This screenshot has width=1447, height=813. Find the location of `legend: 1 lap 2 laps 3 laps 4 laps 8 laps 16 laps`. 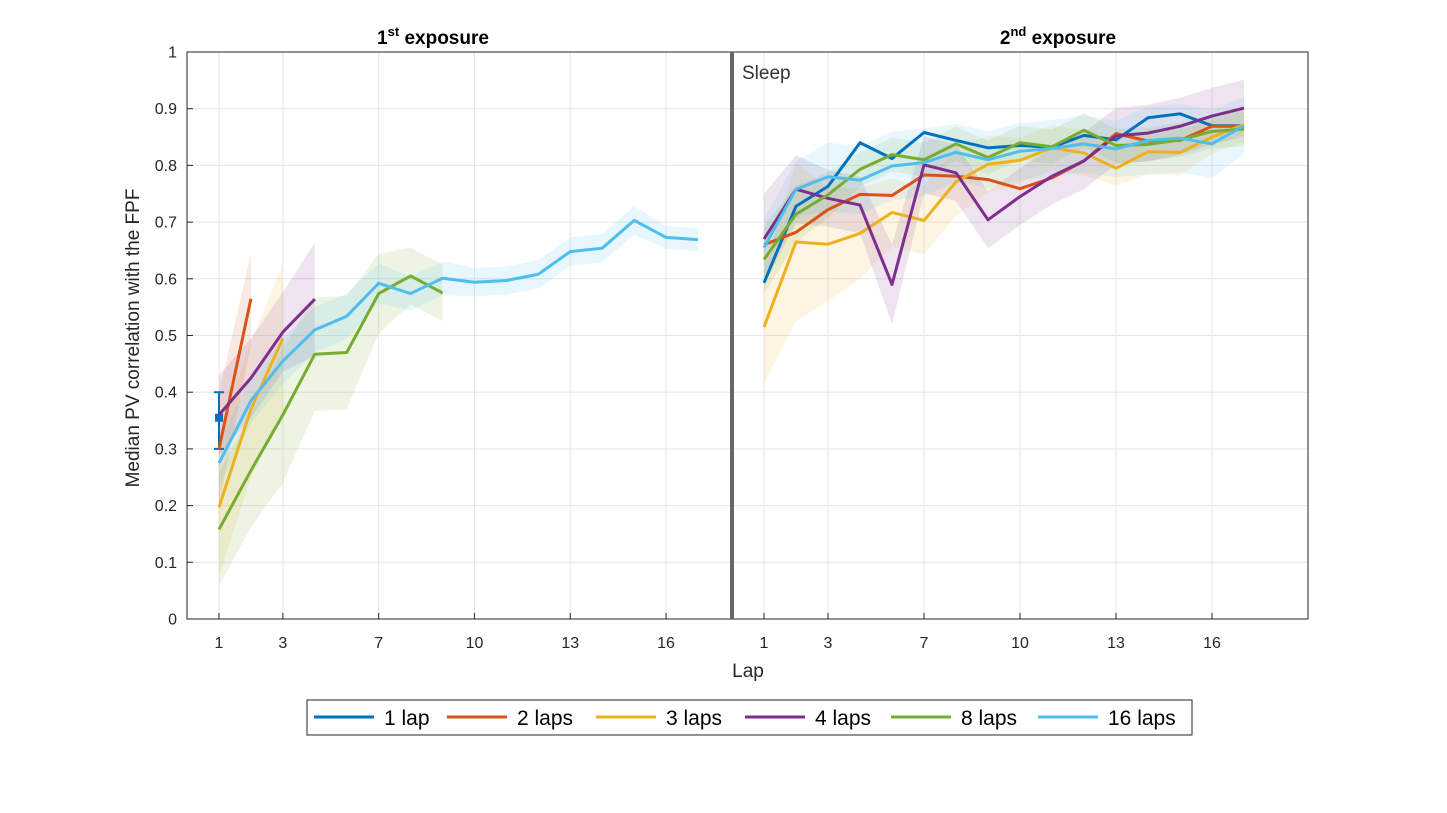

legend: 1 lap 2 laps 3 laps 4 laps 8 laps 16 laps is located at coordinates (749, 717).